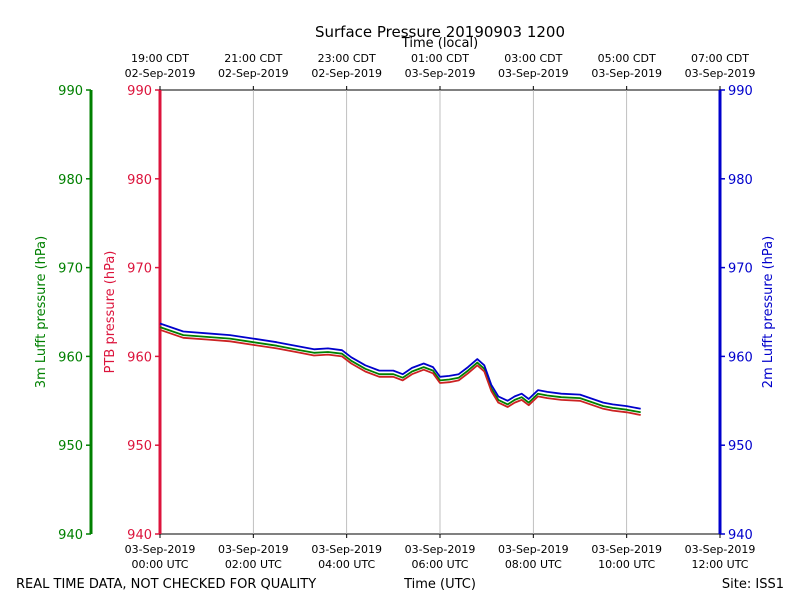  Describe the element at coordinates (740, 91) in the screenshot. I see `right-ytick-label: 990` at that location.